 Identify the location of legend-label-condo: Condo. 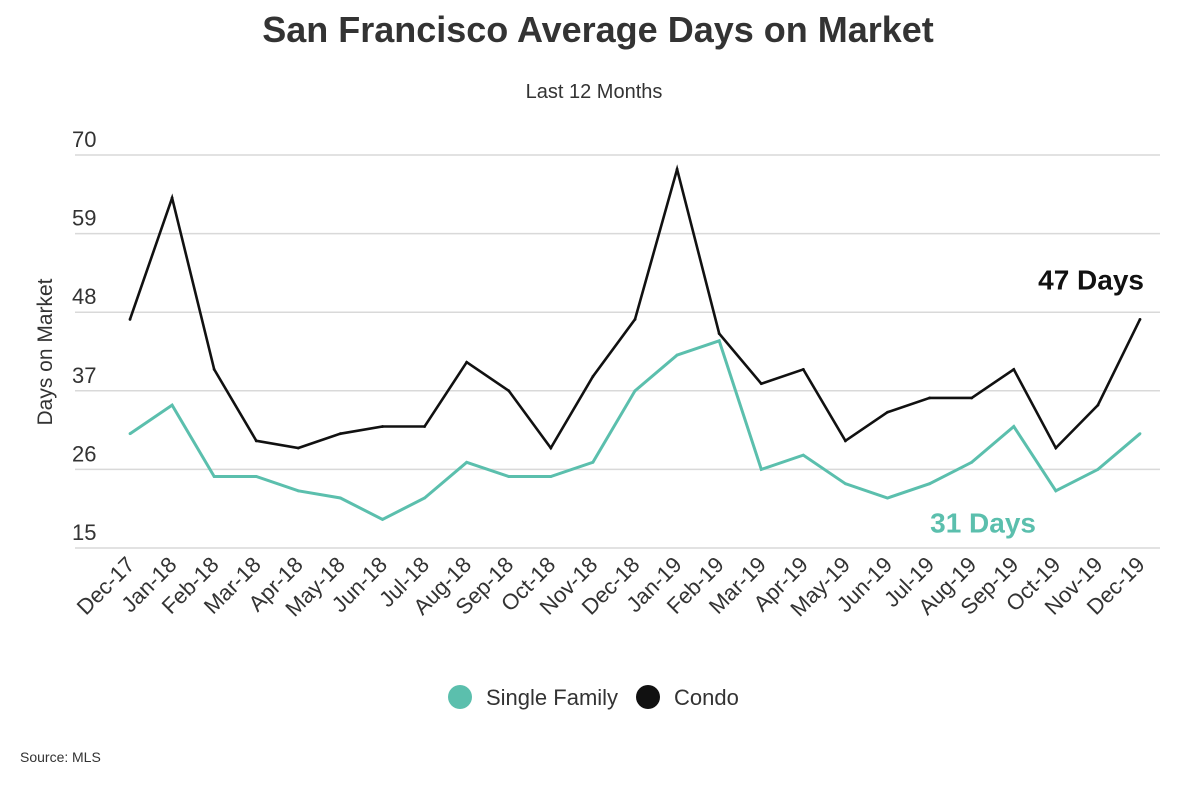
(706, 697).